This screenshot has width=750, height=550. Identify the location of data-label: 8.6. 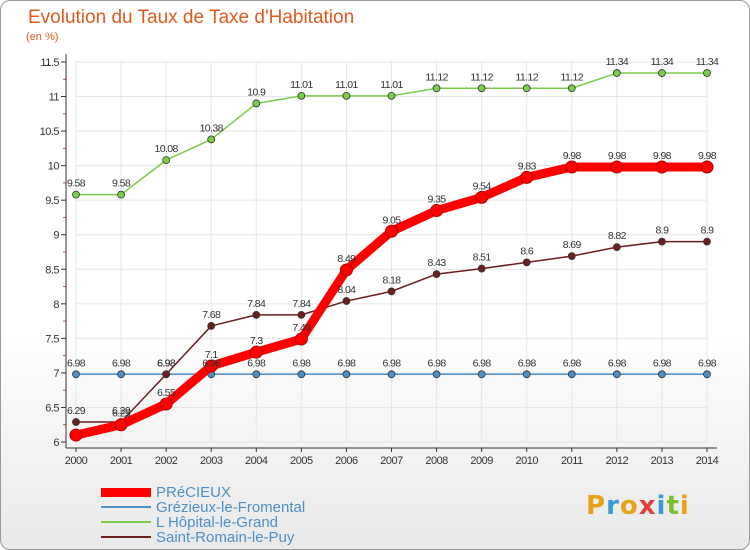
(527, 251).